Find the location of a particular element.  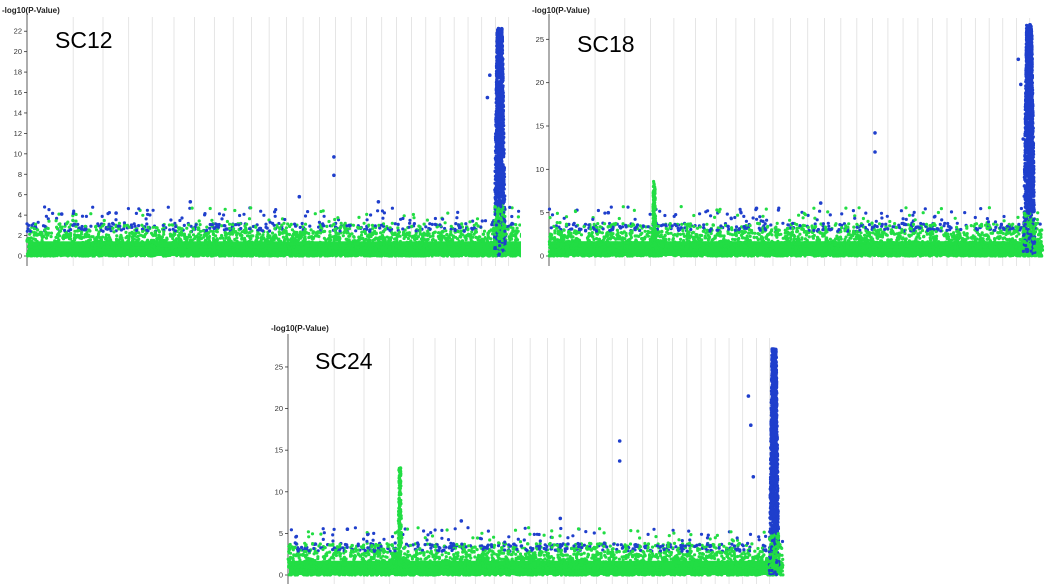

y-tick-label: 2 is located at coordinates (20, 235).